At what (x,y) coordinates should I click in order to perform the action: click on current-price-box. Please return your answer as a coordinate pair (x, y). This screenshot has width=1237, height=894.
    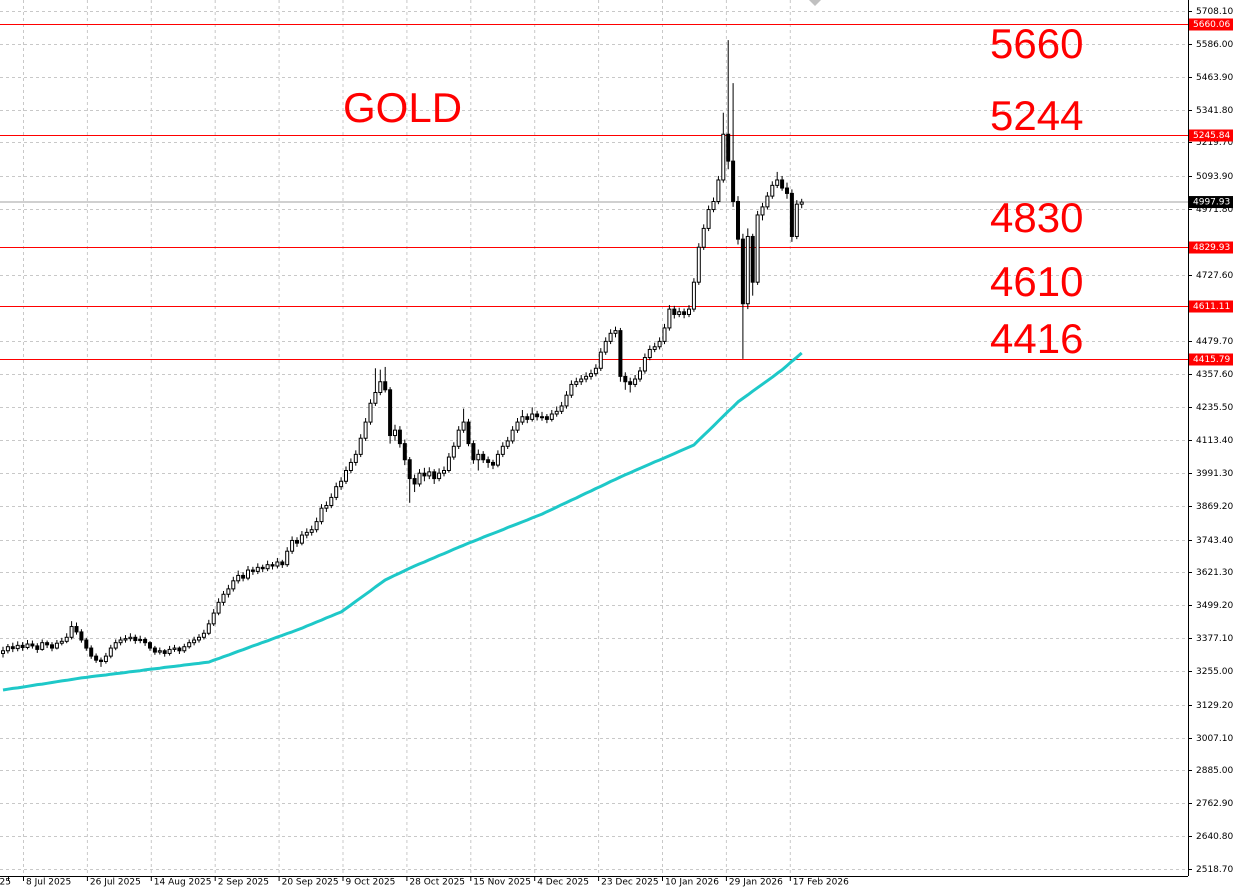
    Looking at the image, I should click on (1211, 202).